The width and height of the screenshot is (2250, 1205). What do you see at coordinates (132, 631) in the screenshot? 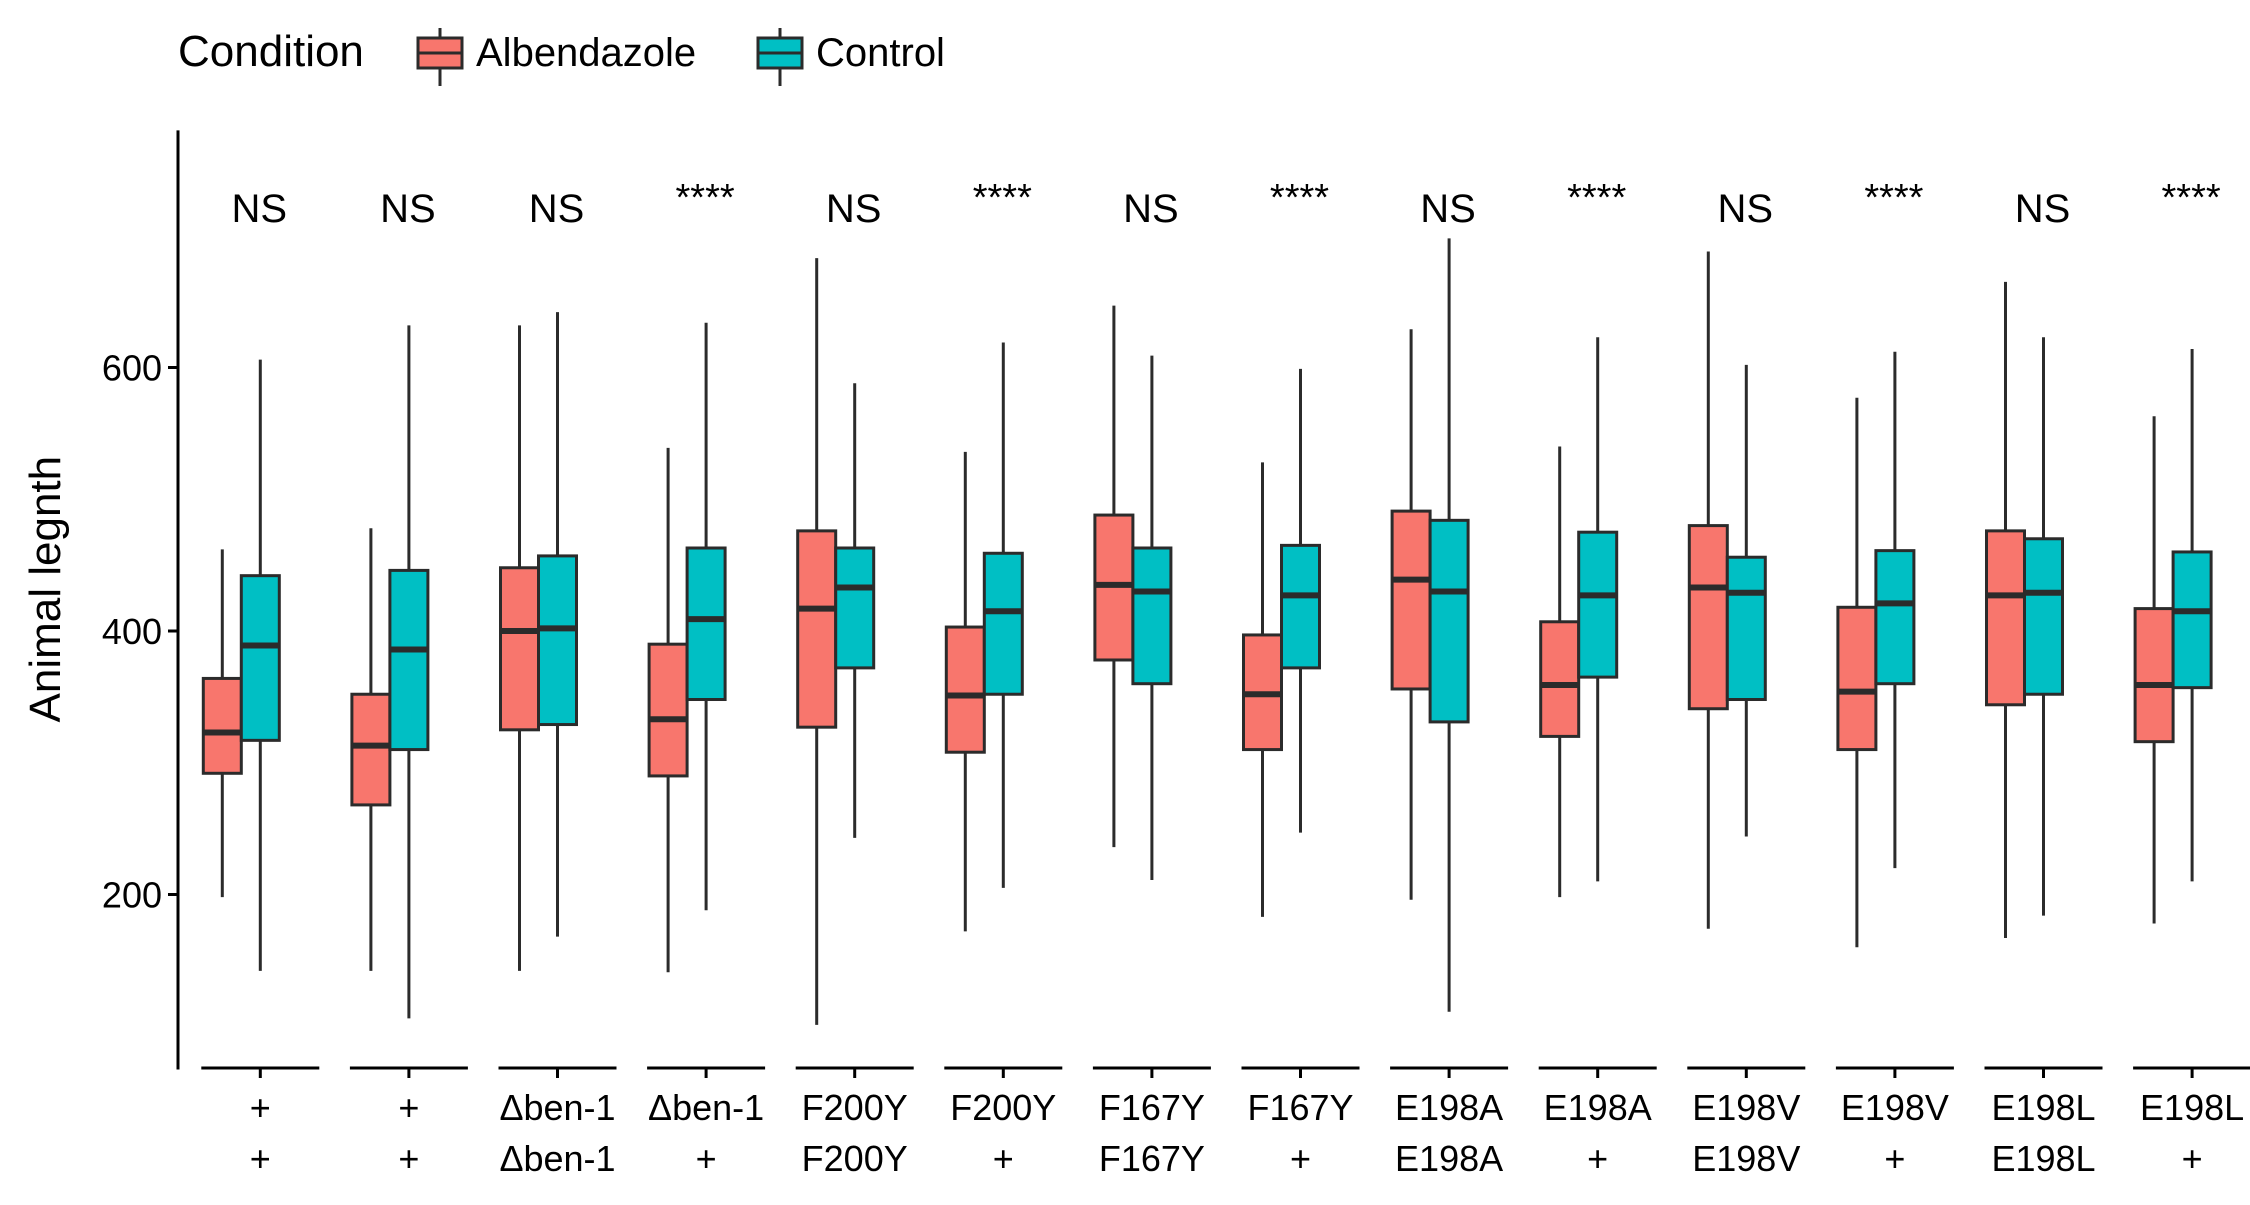
I see `y-tick-label: 400` at bounding box center [132, 631].